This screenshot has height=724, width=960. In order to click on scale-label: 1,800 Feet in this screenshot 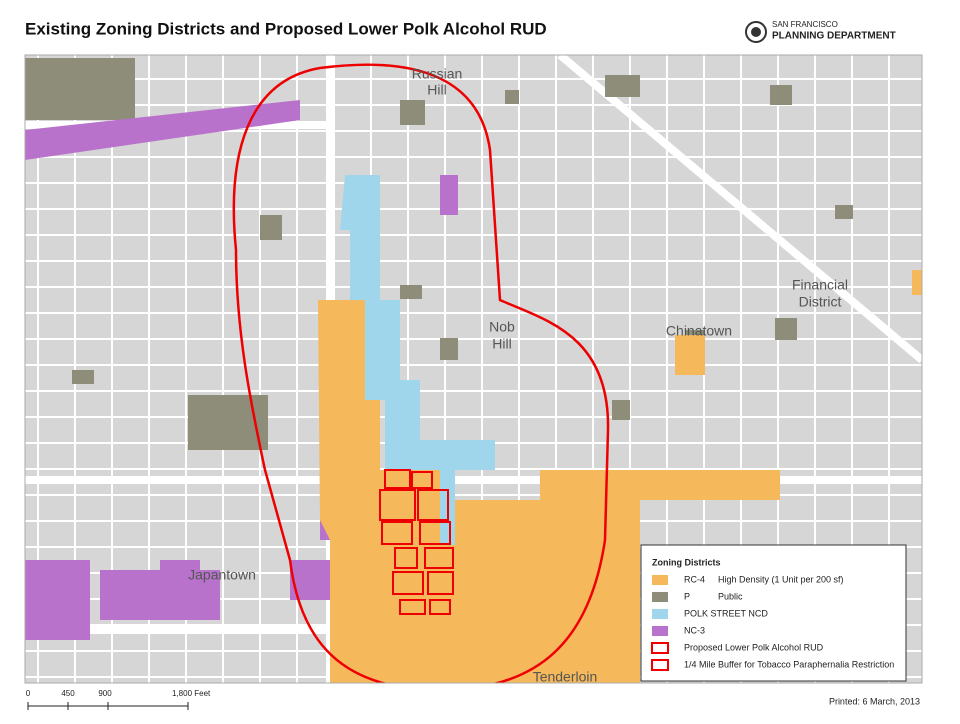, I will do `click(191, 693)`.